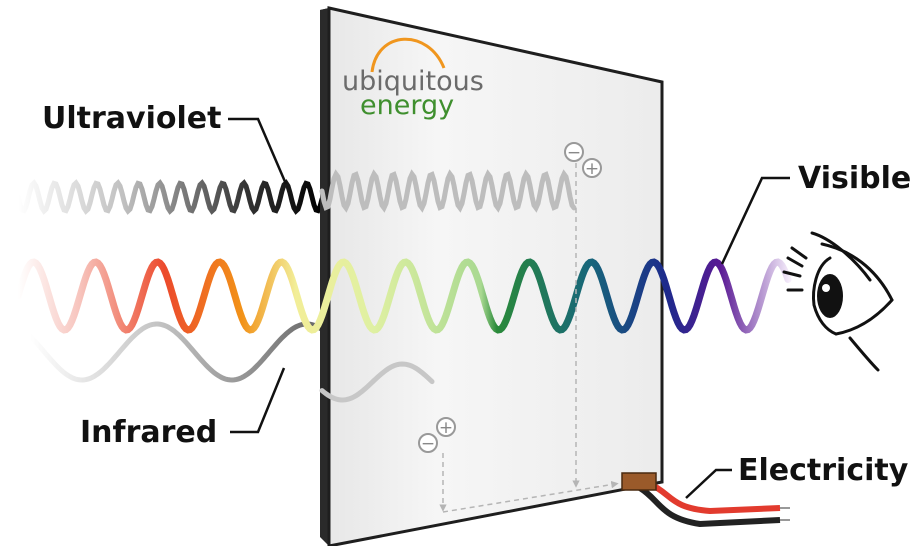  I want to click on visible-wave, so click(403, 296).